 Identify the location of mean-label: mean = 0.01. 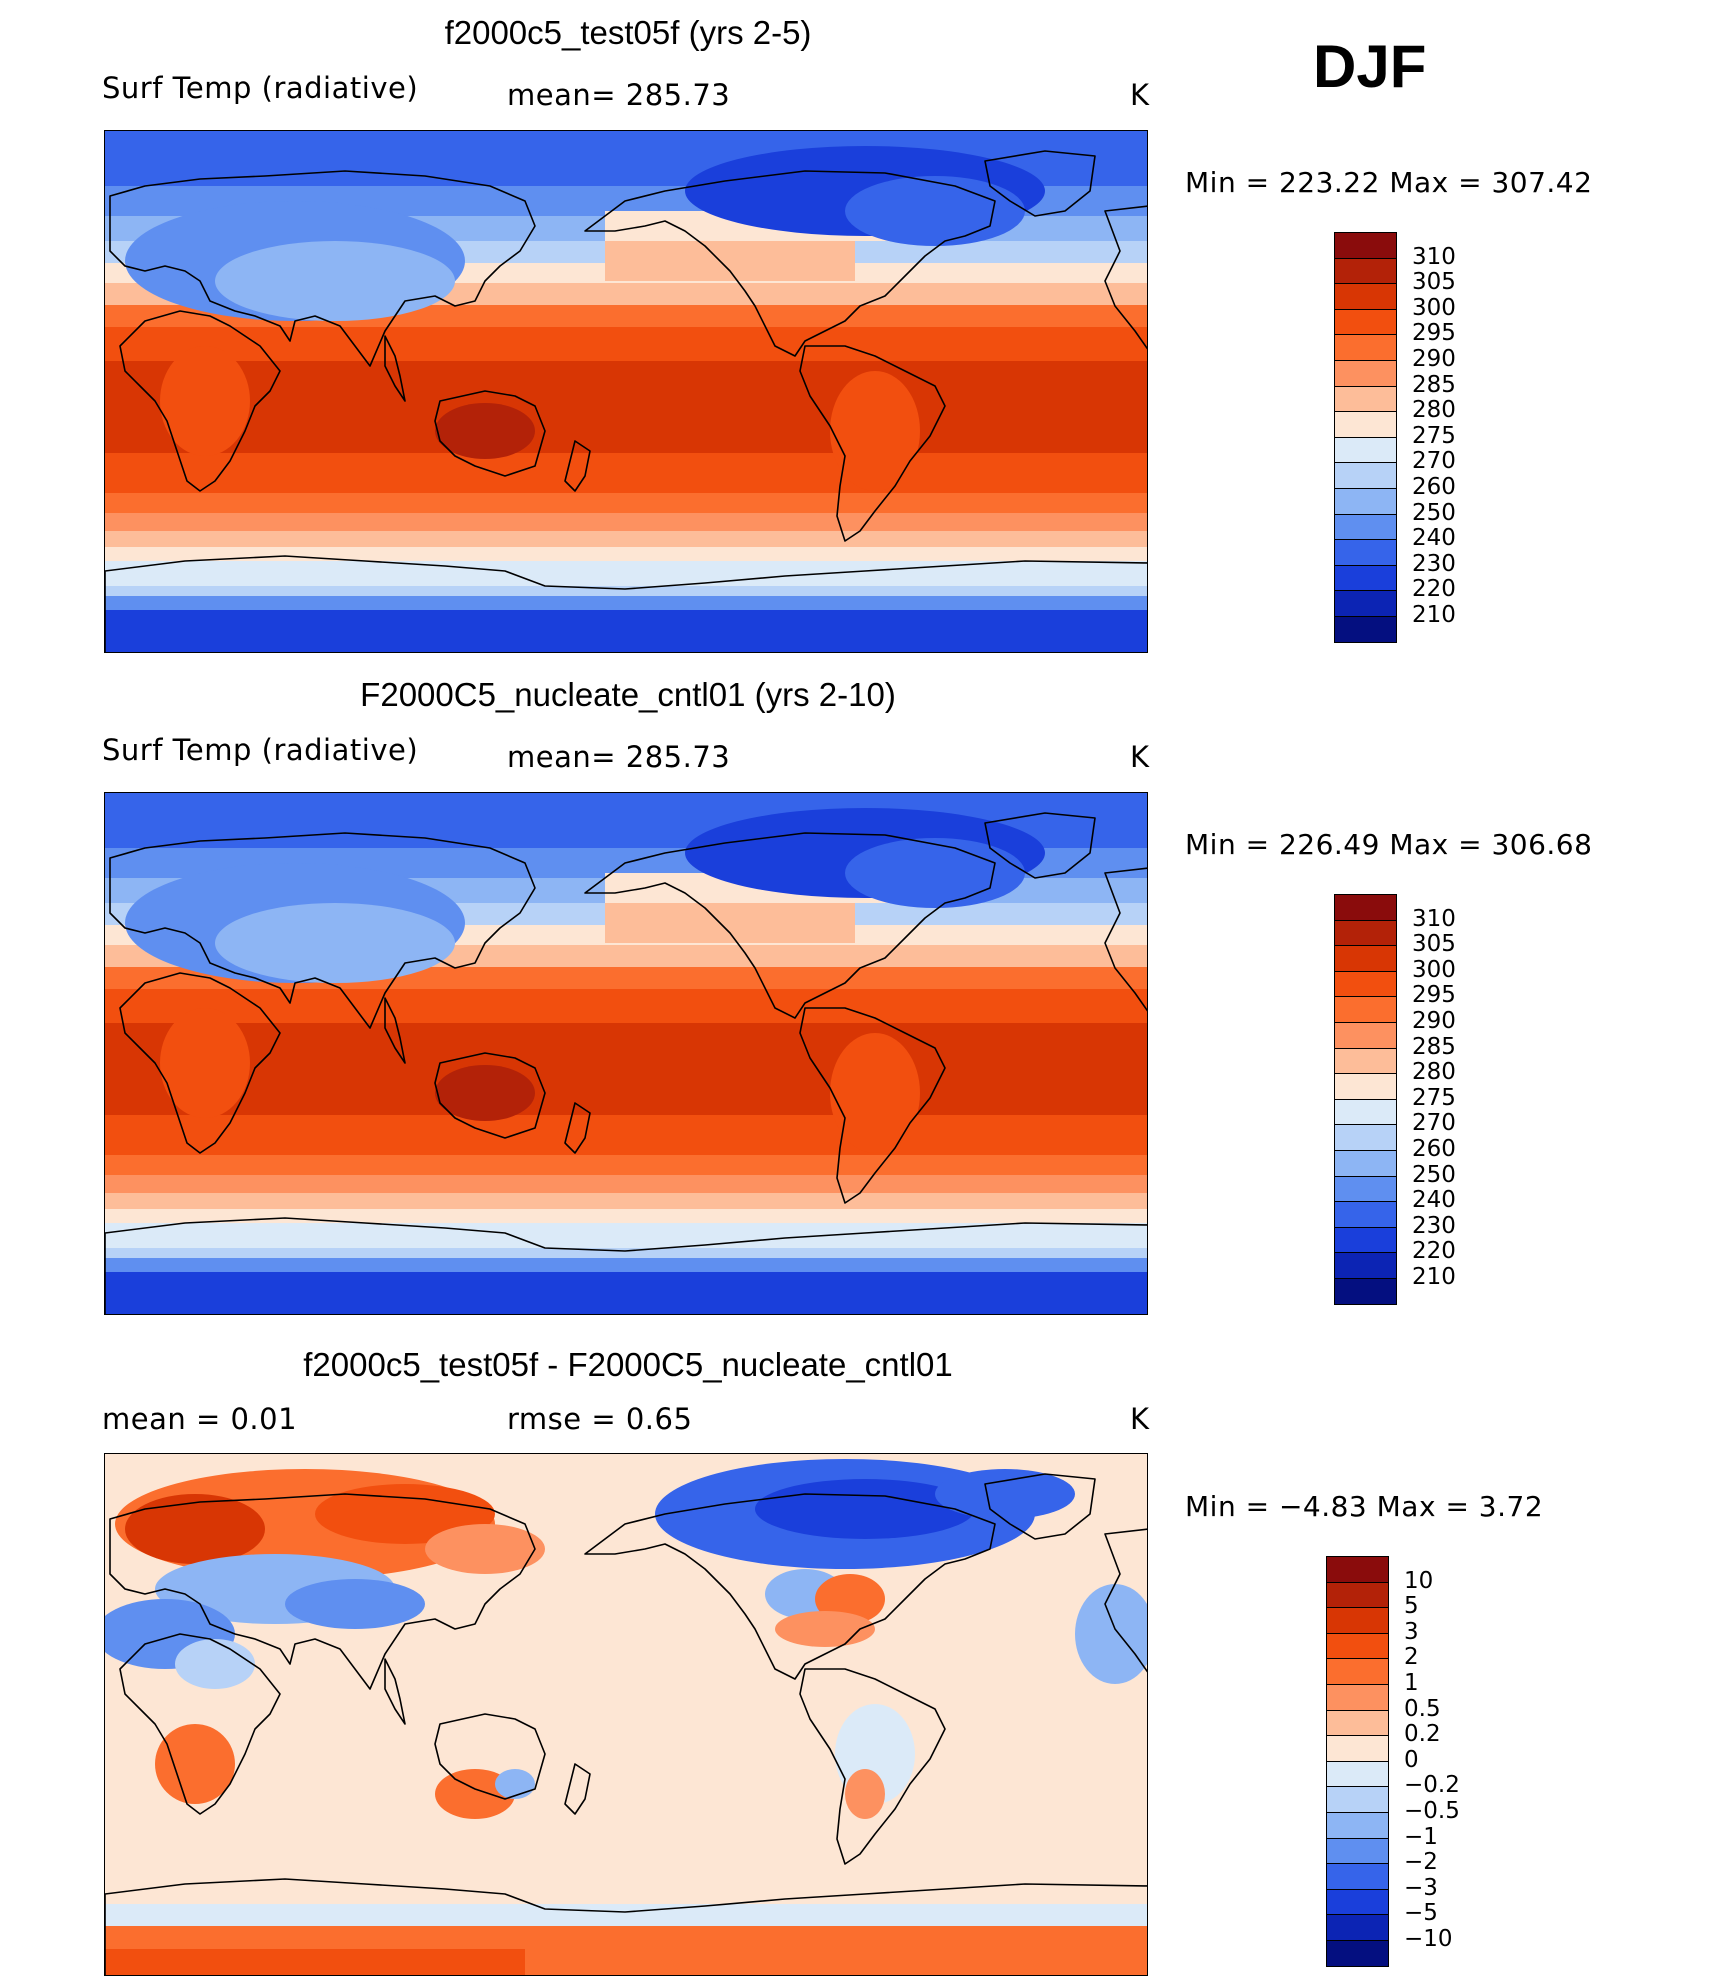
(200, 1419).